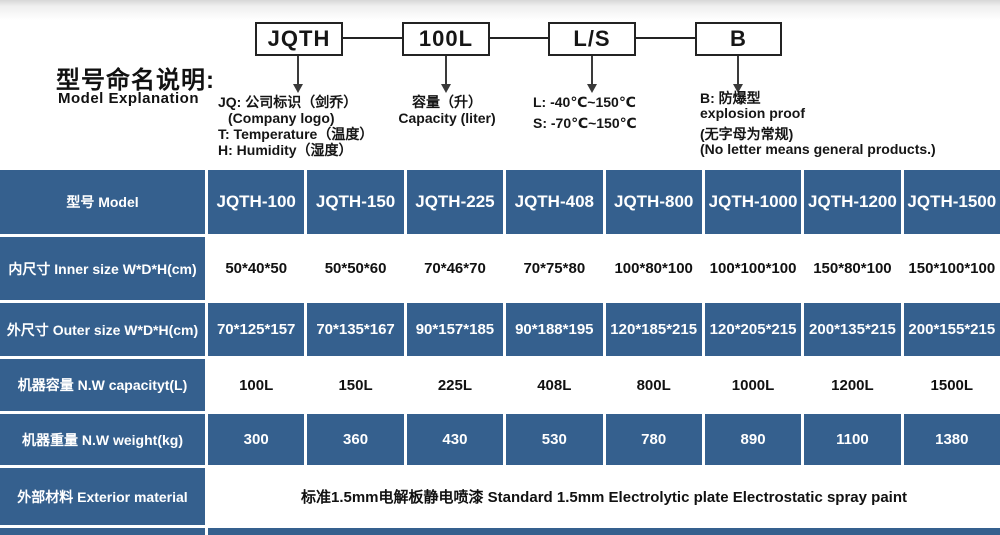  I want to click on annotation-line: explosion proof, so click(752, 113).